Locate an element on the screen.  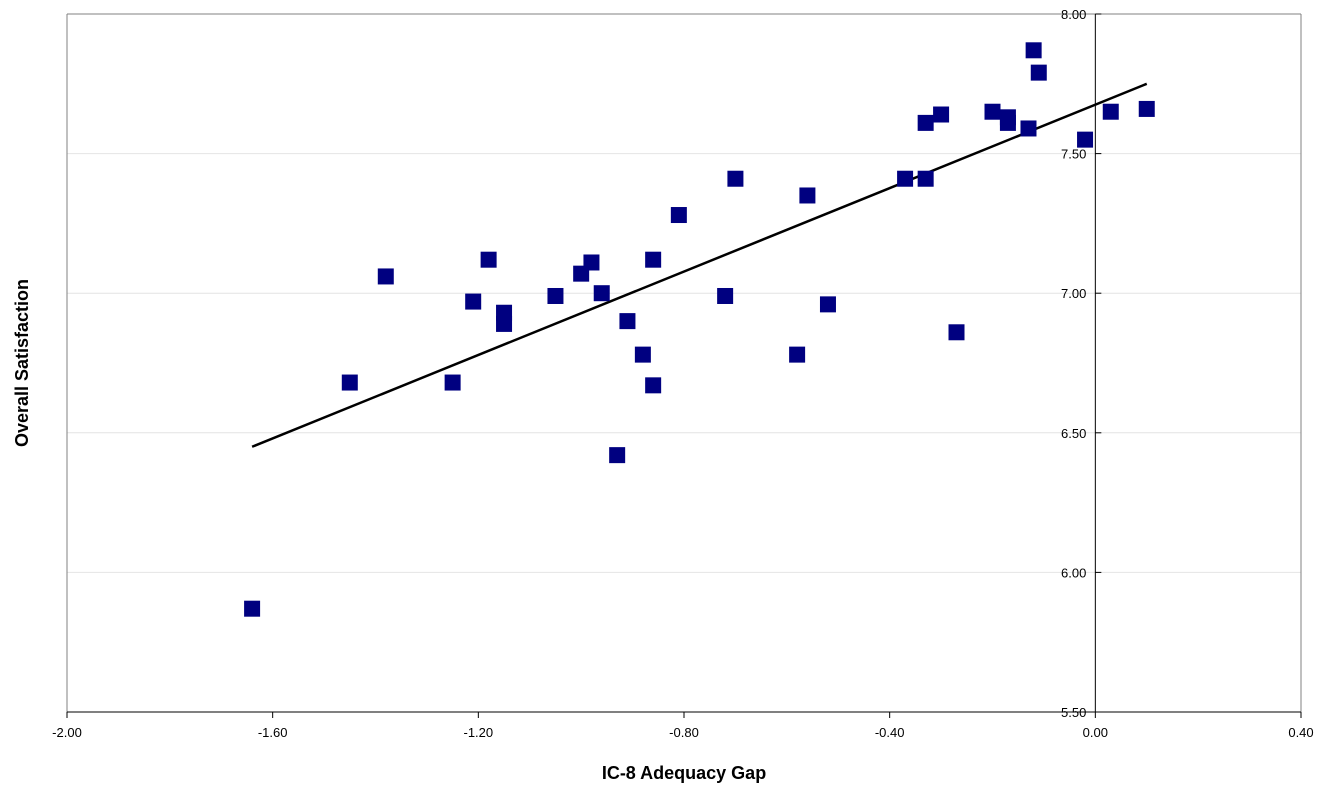
y-tick-label: 5.50 is located at coordinates (1073, 712).